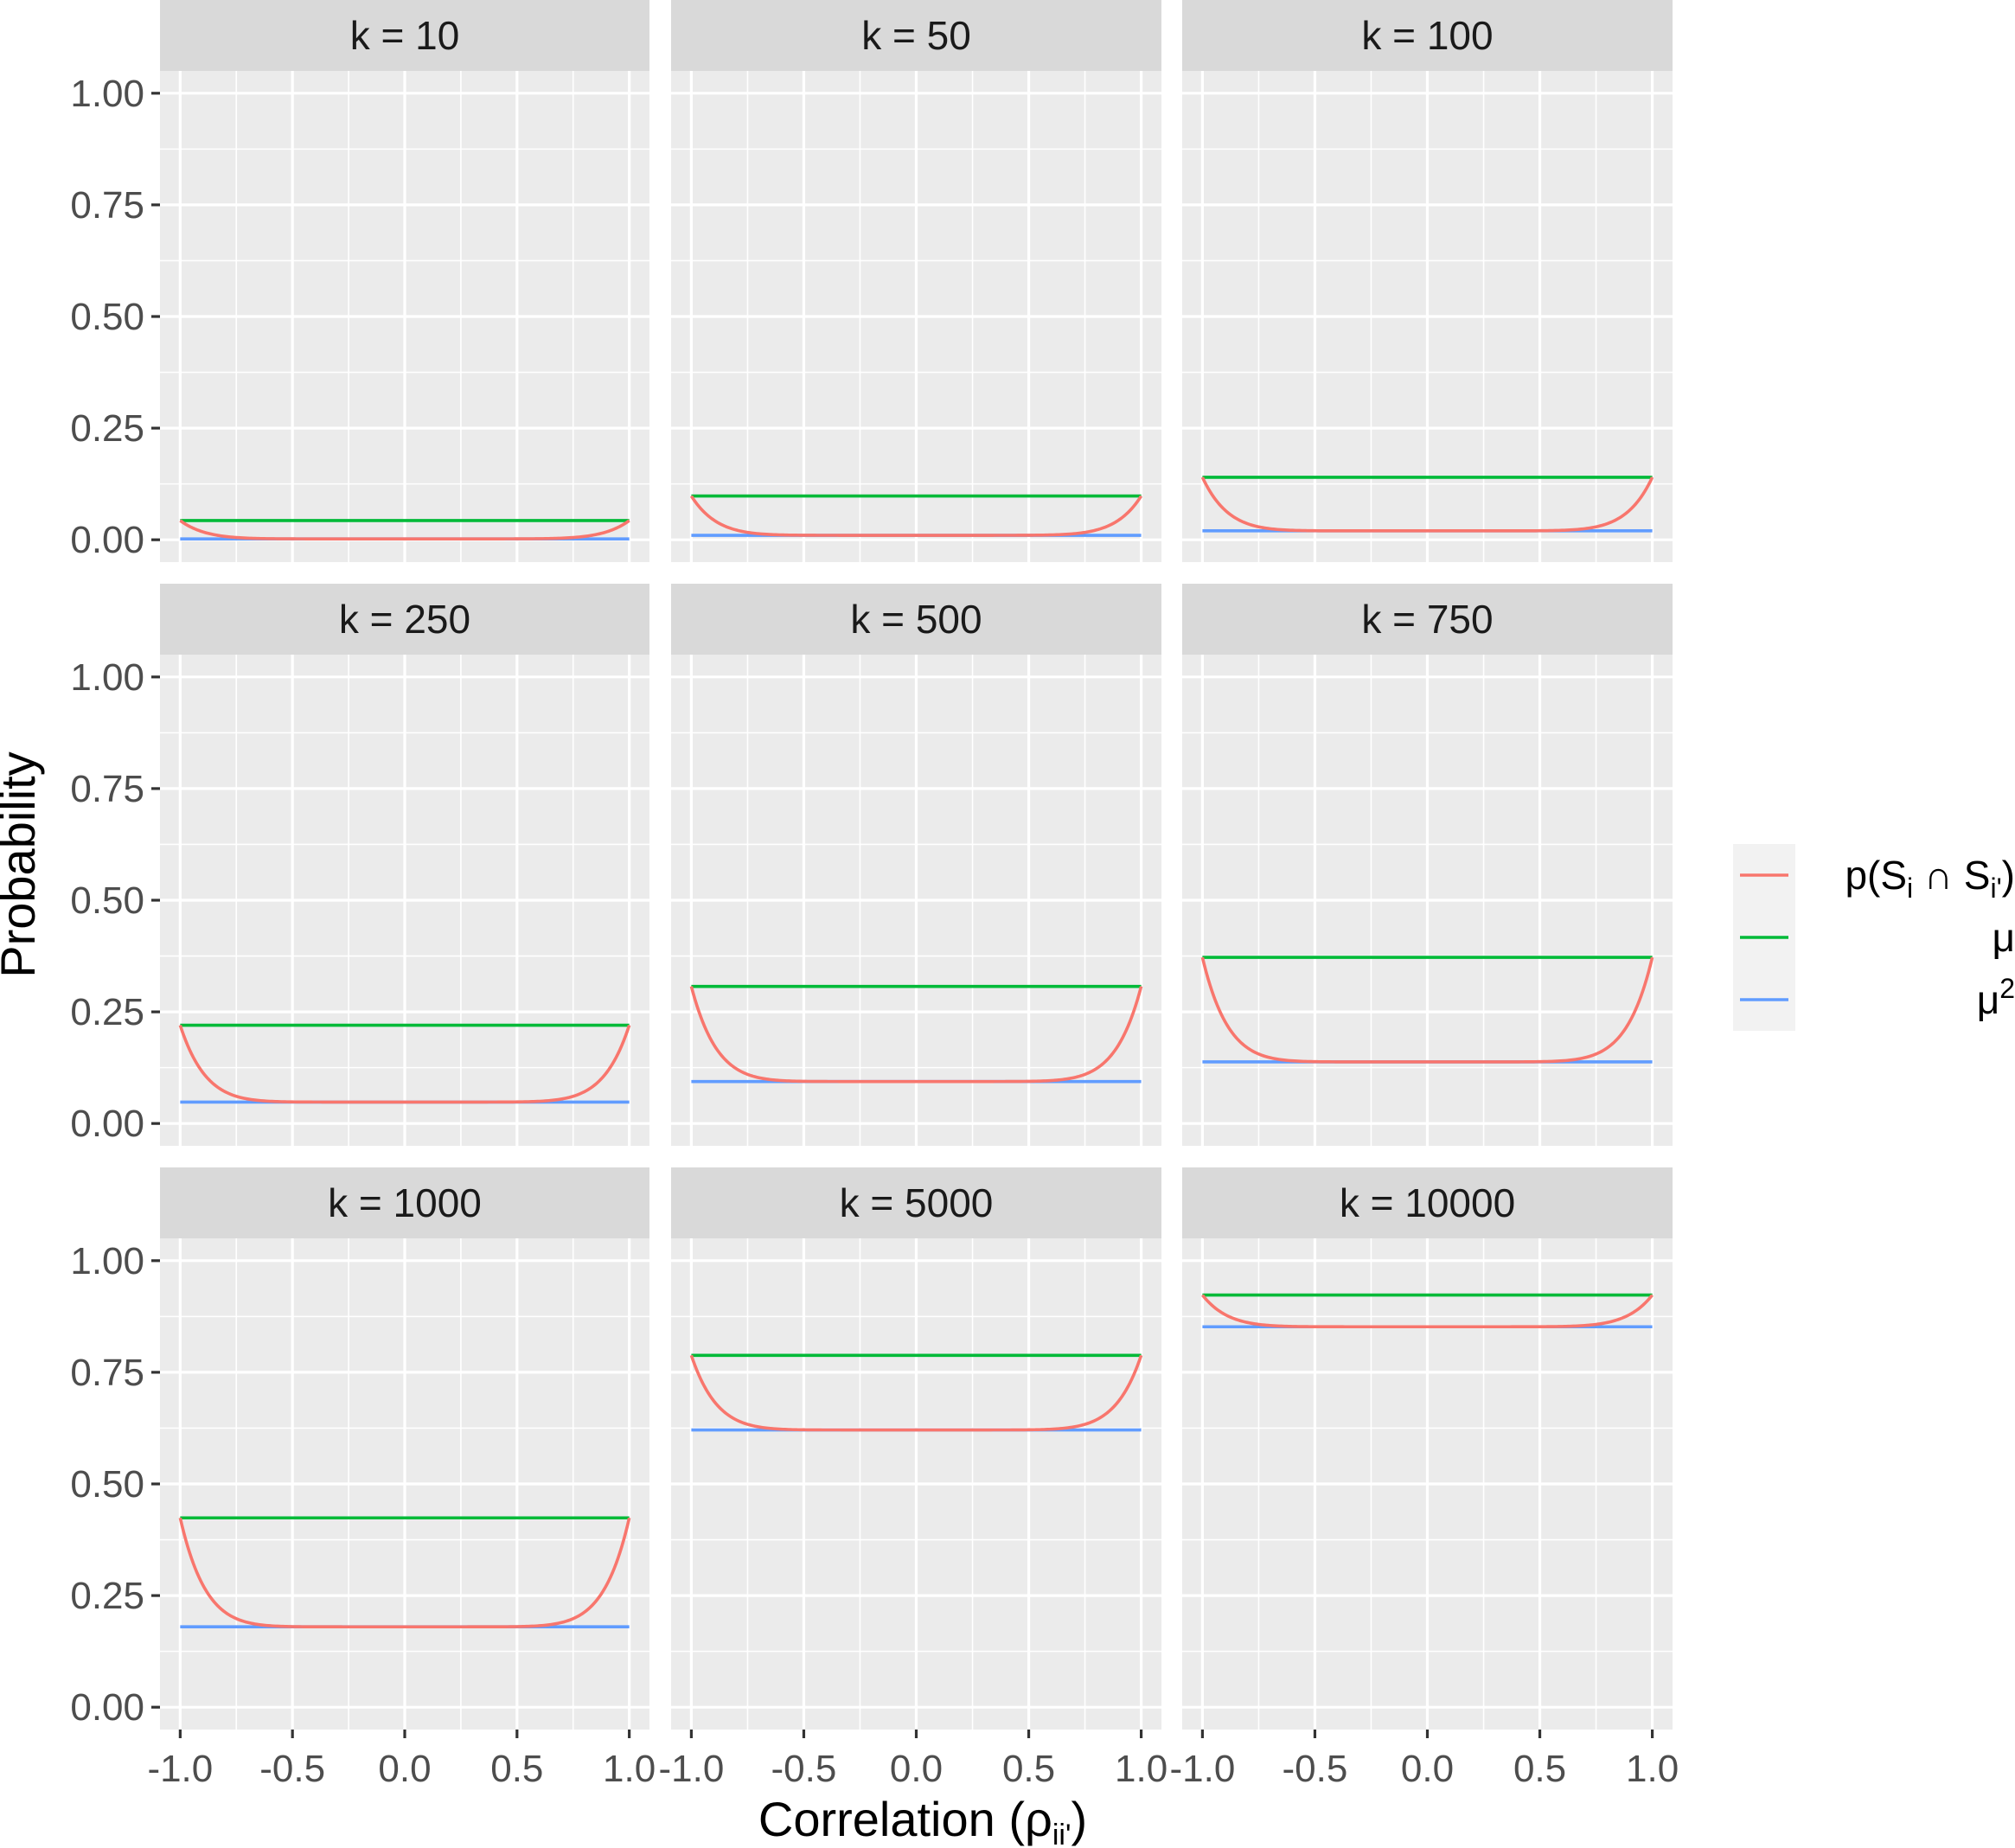  What do you see at coordinates (916, 1448) in the screenshot?
I see `panel: k = 5000` at bounding box center [916, 1448].